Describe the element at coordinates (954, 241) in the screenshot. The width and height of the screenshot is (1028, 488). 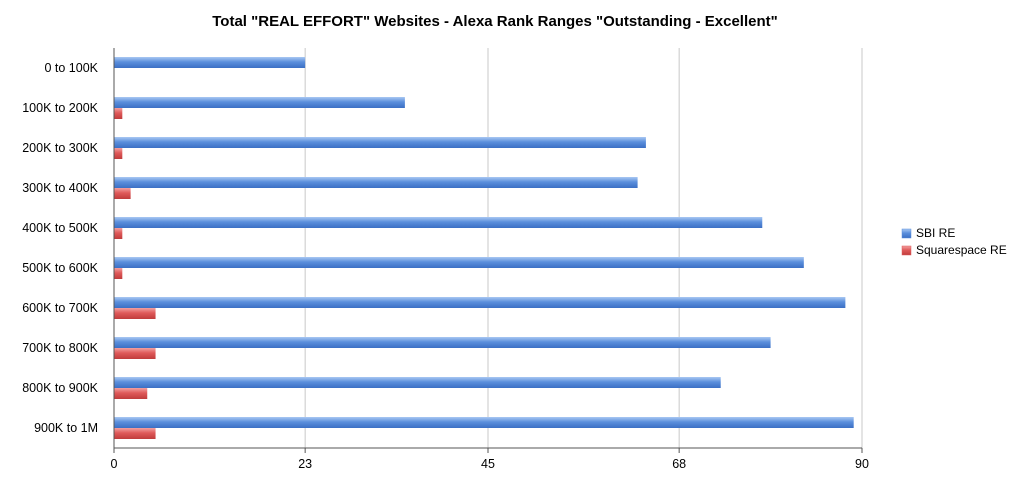
I see `legend: SBI RE Squarespace RE` at that location.